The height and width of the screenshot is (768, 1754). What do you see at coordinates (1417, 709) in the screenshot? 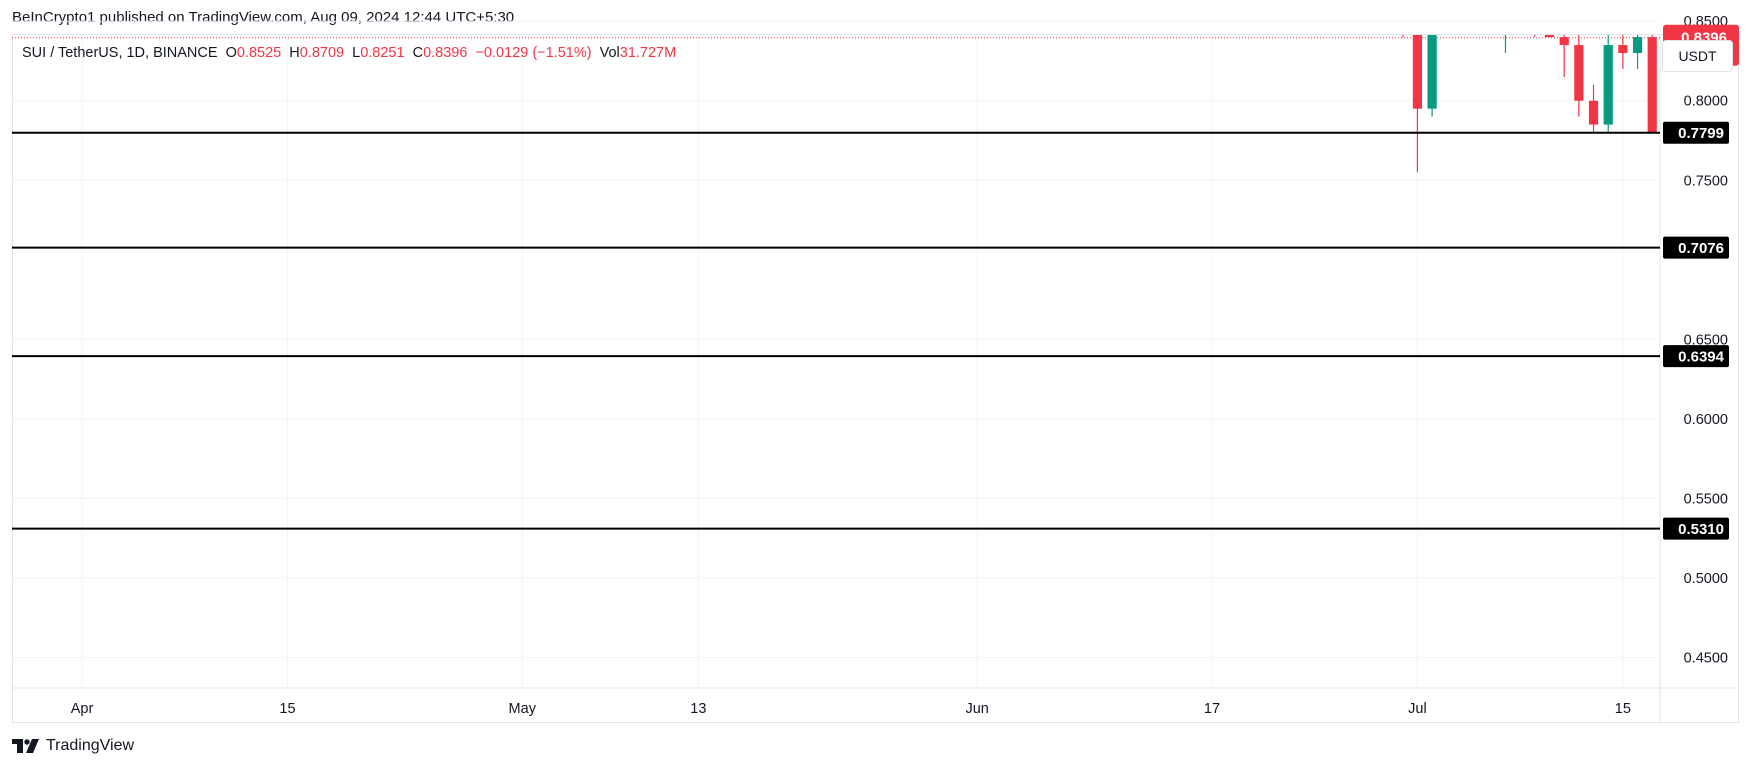
I see `x-tick-label: Jul` at bounding box center [1417, 709].